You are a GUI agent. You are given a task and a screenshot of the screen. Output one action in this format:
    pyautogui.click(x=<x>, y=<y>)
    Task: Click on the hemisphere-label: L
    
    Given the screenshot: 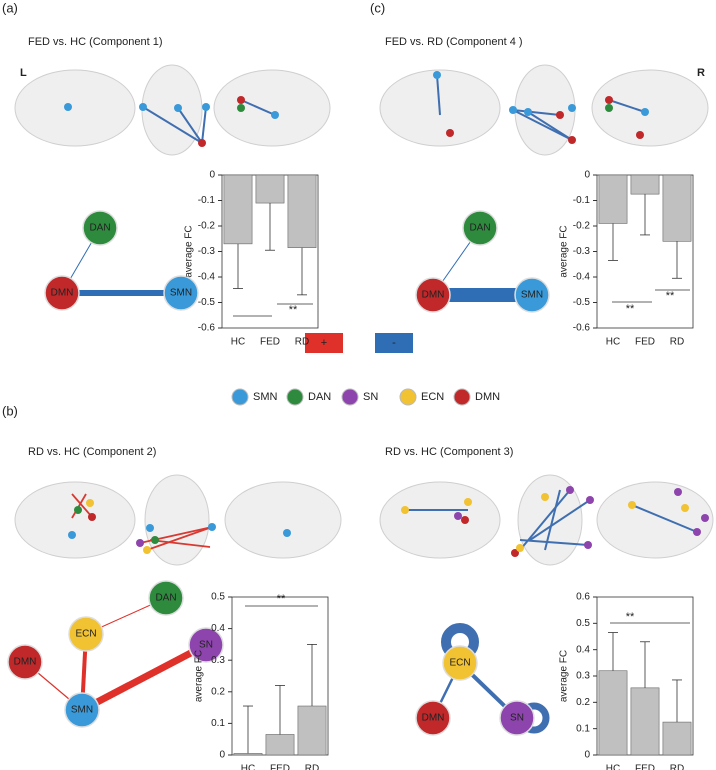 What is the action you would take?
    pyautogui.click(x=23, y=73)
    